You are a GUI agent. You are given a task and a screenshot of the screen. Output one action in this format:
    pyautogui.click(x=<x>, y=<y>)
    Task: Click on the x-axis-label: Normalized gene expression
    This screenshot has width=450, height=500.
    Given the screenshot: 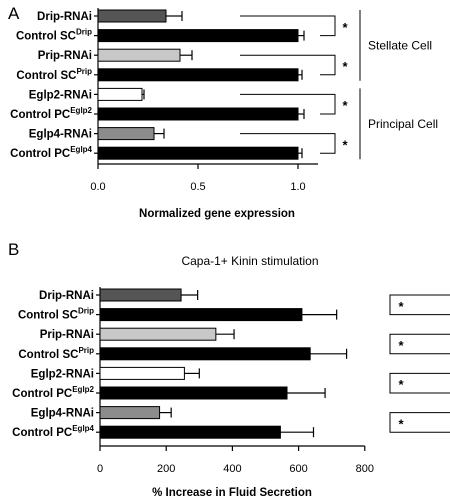 What is the action you would take?
    pyautogui.click(x=217, y=214)
    